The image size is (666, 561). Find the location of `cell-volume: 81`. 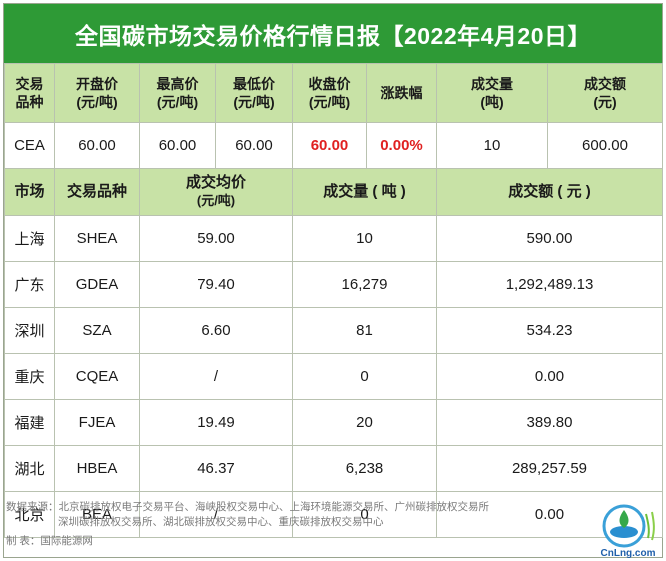

cell-volume: 81 is located at coordinates (364, 330).